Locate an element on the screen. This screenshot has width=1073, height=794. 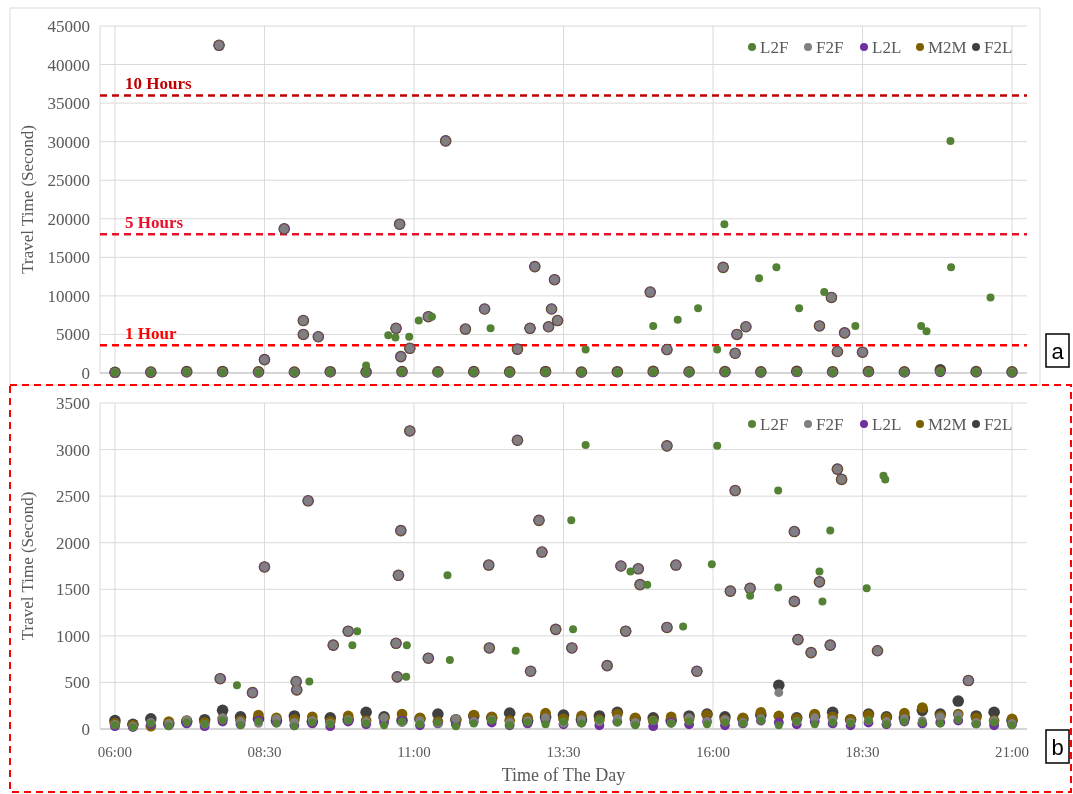
y-tick-label: 2500 is located at coordinates (73, 497).